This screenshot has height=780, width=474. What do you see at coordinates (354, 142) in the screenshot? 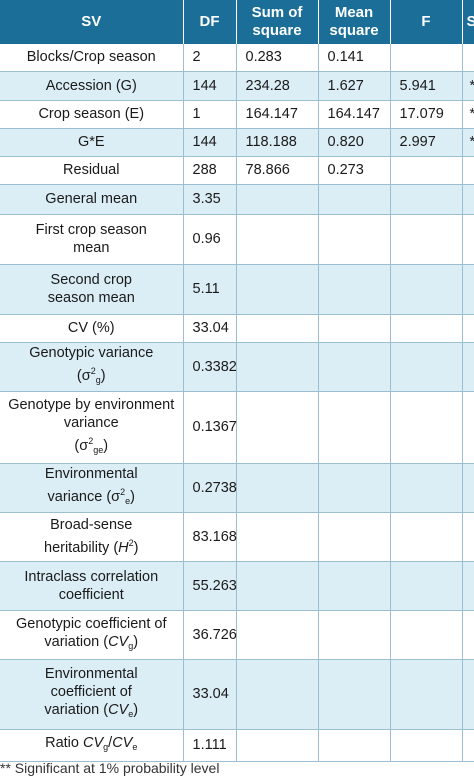
I see `row-ms: 0.820` at bounding box center [354, 142].